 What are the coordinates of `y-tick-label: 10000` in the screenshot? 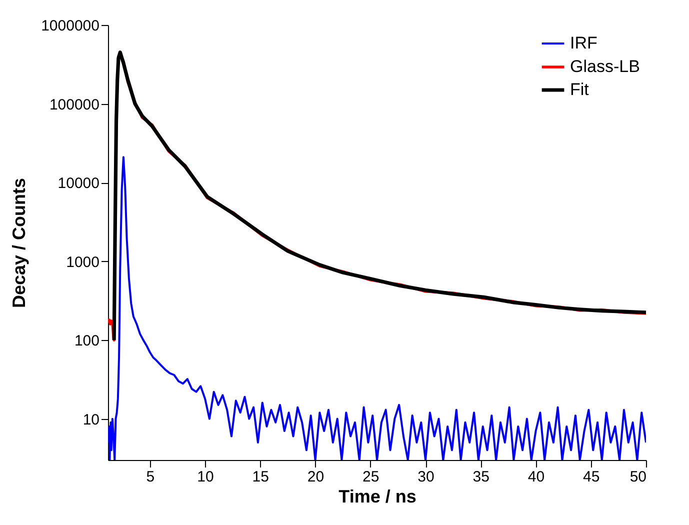 It's located at (79, 183).